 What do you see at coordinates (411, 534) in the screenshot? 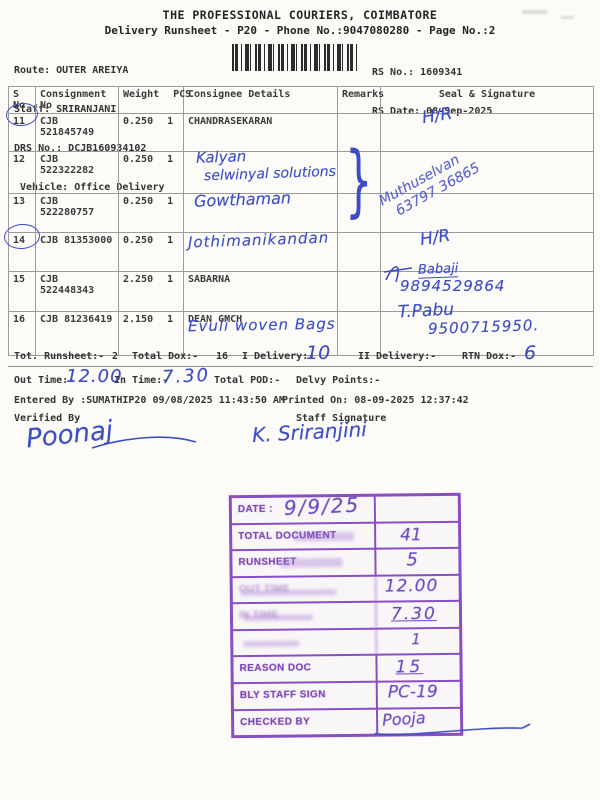
I see `handwriting-stamp-total-document: 41` at bounding box center [411, 534].